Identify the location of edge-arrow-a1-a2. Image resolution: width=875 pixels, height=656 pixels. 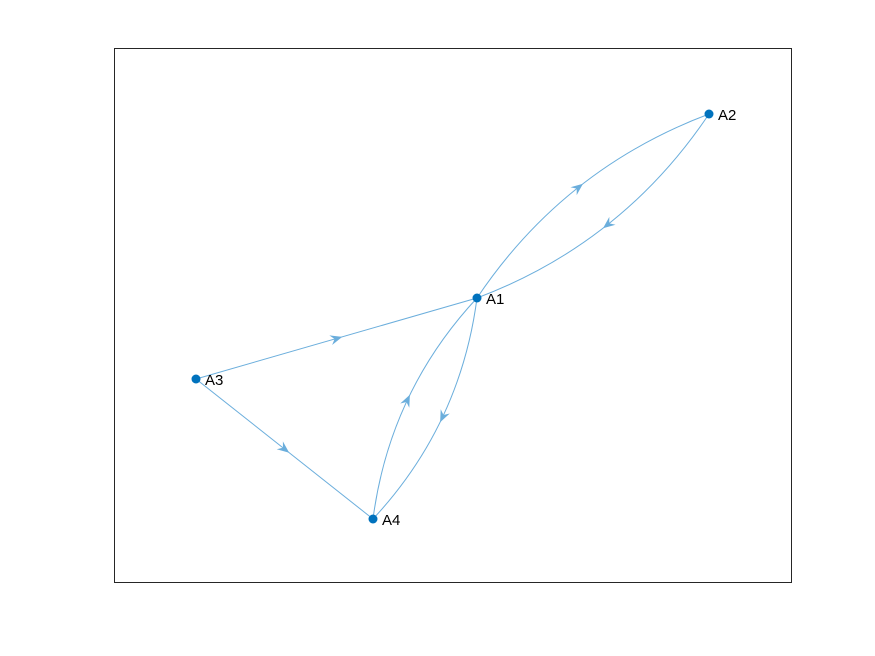
(576, 189).